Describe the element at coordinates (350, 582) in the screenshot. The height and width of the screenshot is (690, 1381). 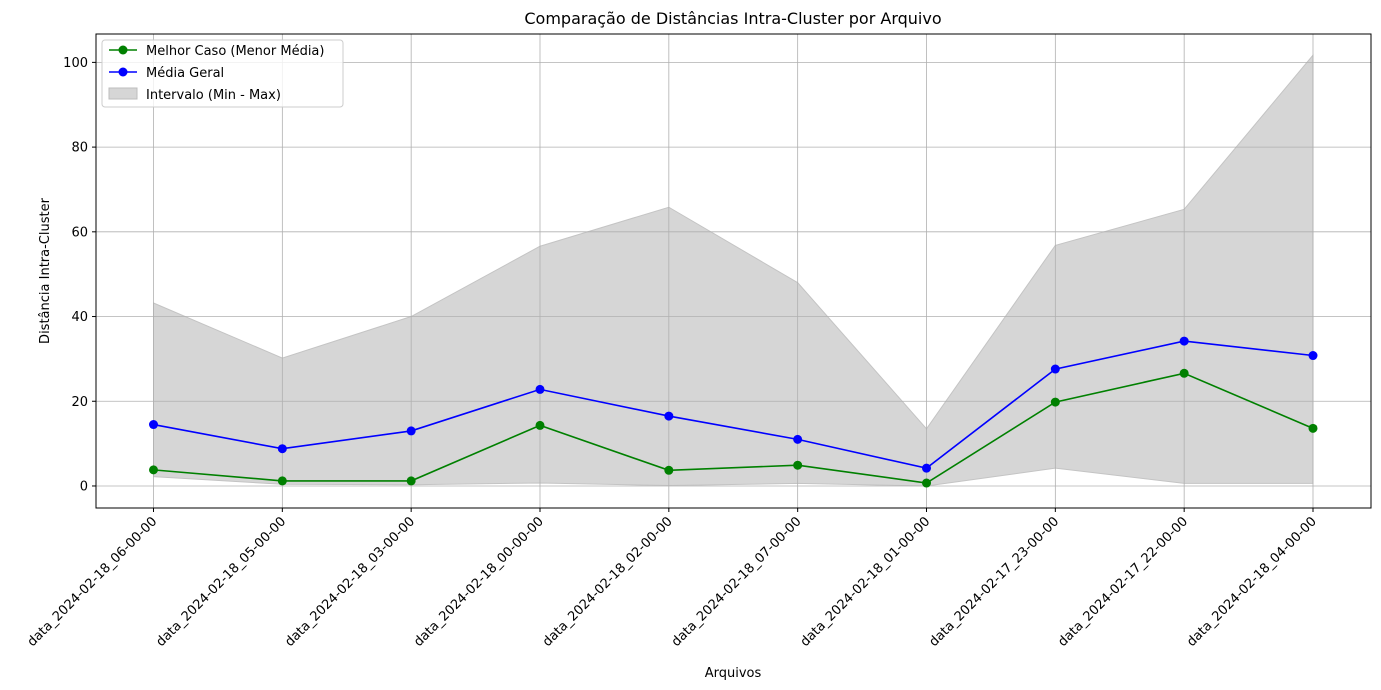
I see `x-tick-label-2: data_2024-02-18_03-00-00` at that location.